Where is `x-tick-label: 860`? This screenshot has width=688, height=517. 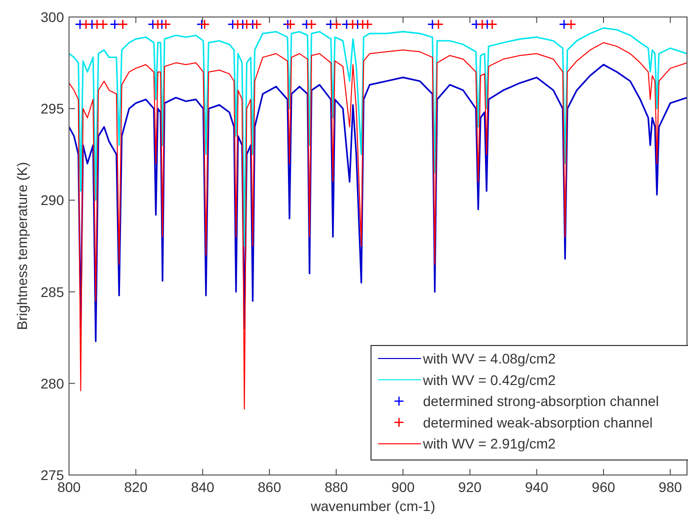 x-tick-label: 860 is located at coordinates (270, 487).